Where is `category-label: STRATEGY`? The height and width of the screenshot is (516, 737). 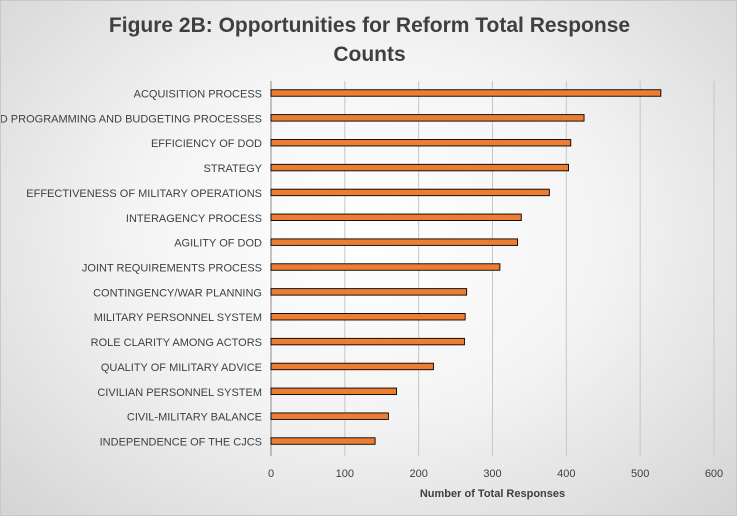
category-label: STRATEGY is located at coordinates (233, 169).